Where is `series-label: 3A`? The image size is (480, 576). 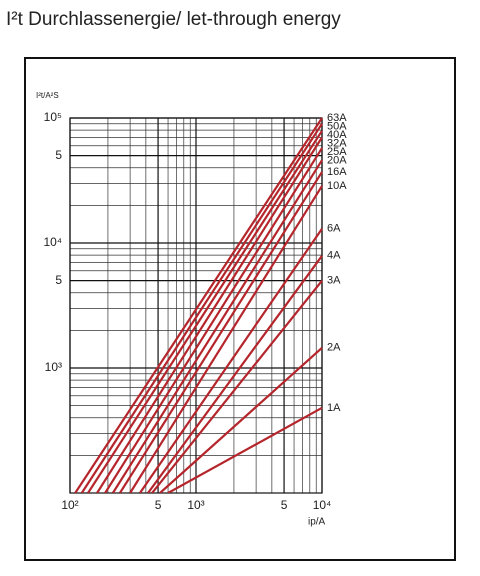
series-label: 3A is located at coordinates (334, 281).